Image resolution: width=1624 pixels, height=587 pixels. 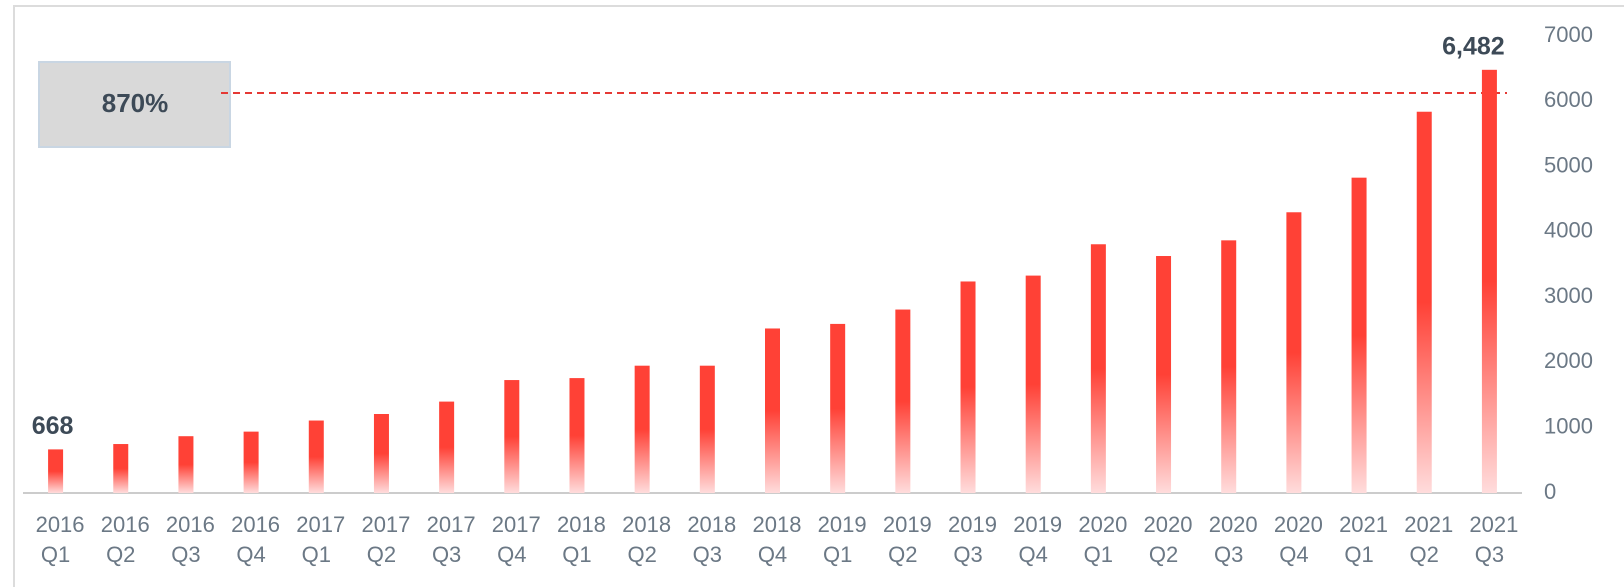 What do you see at coordinates (1473, 46) in the screenshot?
I see `value-label: 6,482` at bounding box center [1473, 46].